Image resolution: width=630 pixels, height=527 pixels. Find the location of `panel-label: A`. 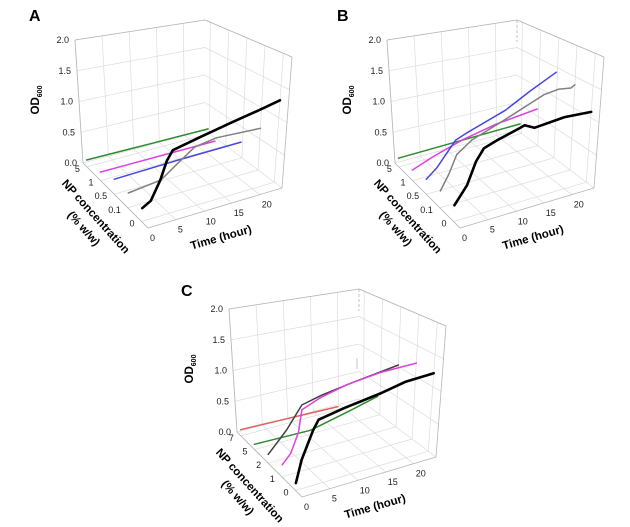

panel-label: A is located at coordinates (35, 16).